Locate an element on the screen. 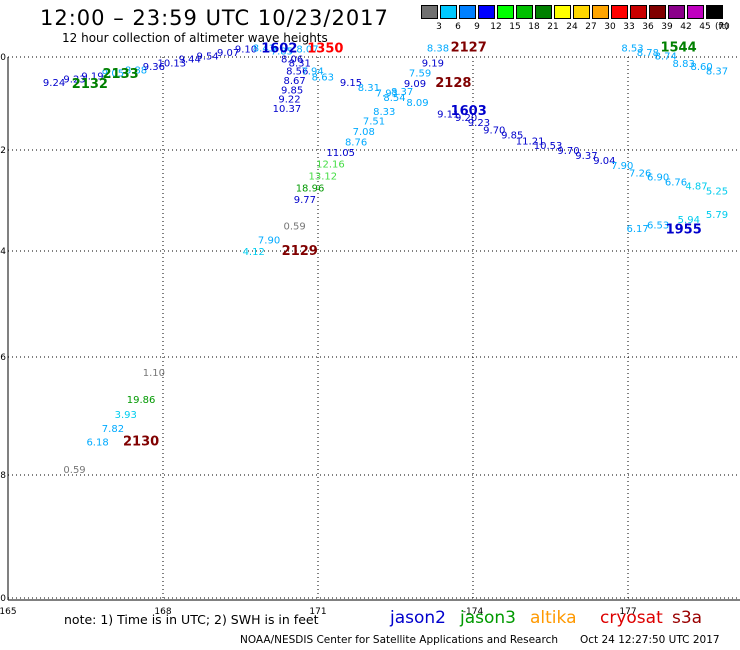  color-scale-label: 15 is located at coordinates (515, 27).